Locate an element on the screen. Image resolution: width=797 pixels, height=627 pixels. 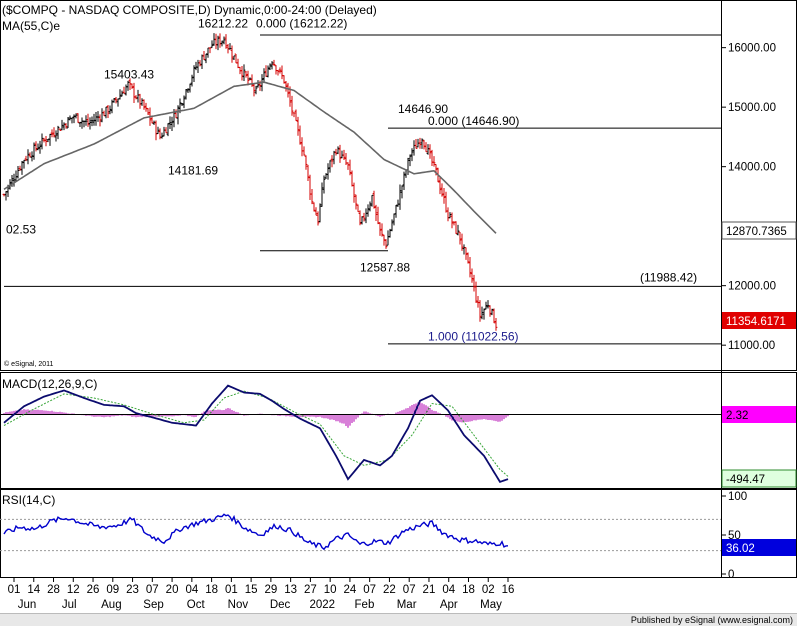
signal-value-badge is located at coordinates (759, 414).